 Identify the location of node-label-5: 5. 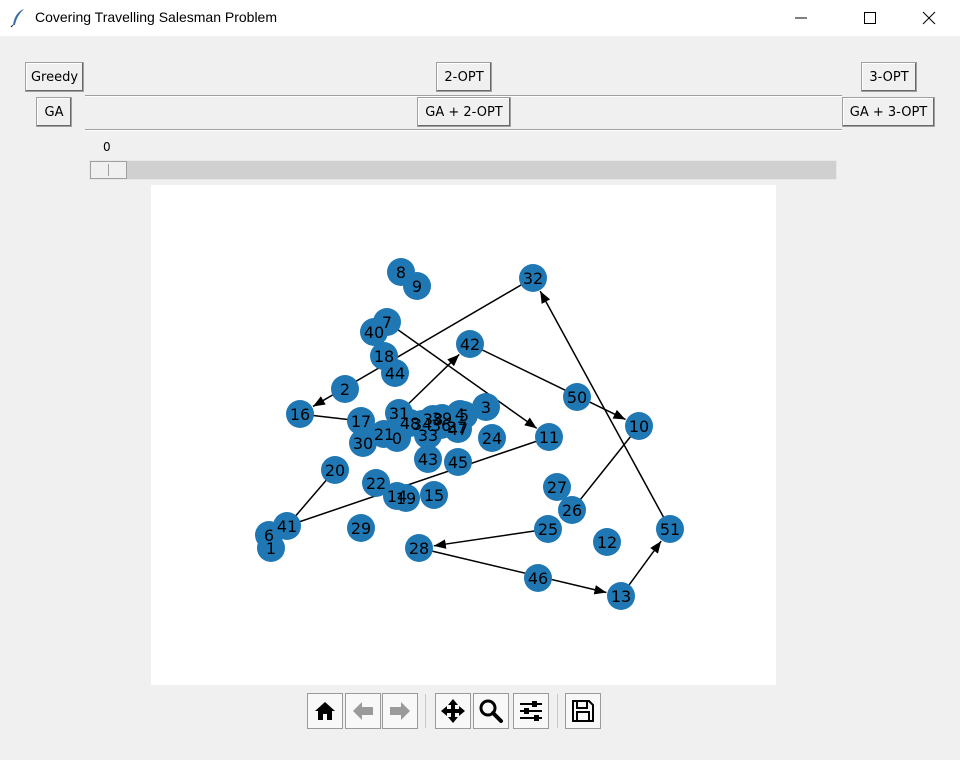
(464, 415).